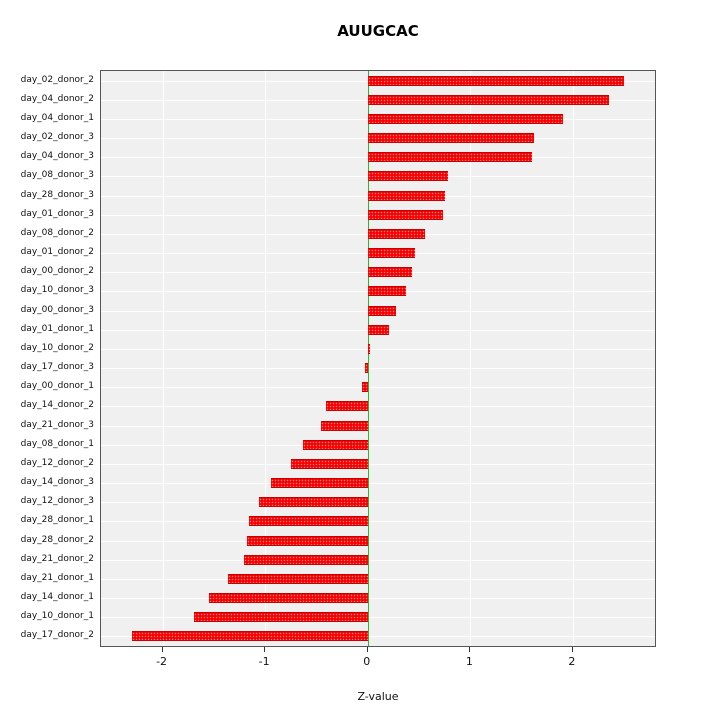 The width and height of the screenshot is (720, 720). I want to click on x-axis-title: Z-value, so click(378, 696).